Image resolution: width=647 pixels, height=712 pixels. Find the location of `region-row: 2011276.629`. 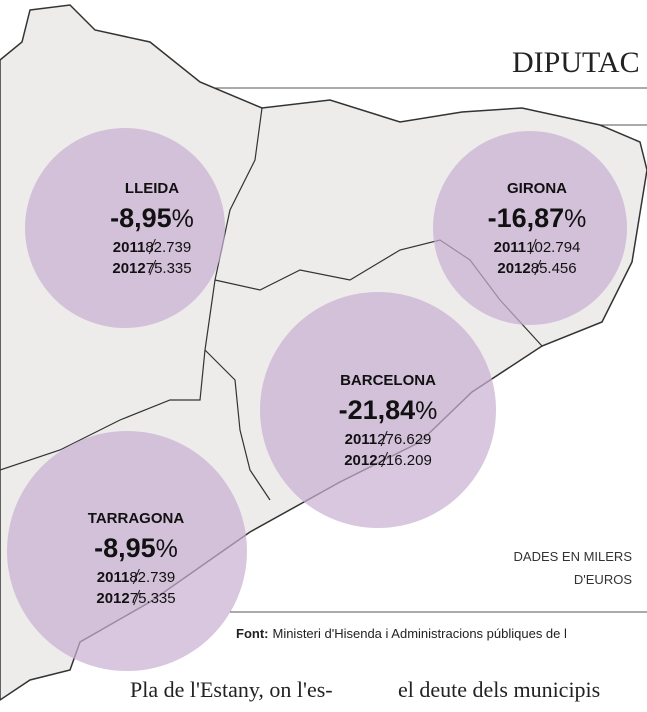

region-row: 2011276.629 is located at coordinates (388, 439).